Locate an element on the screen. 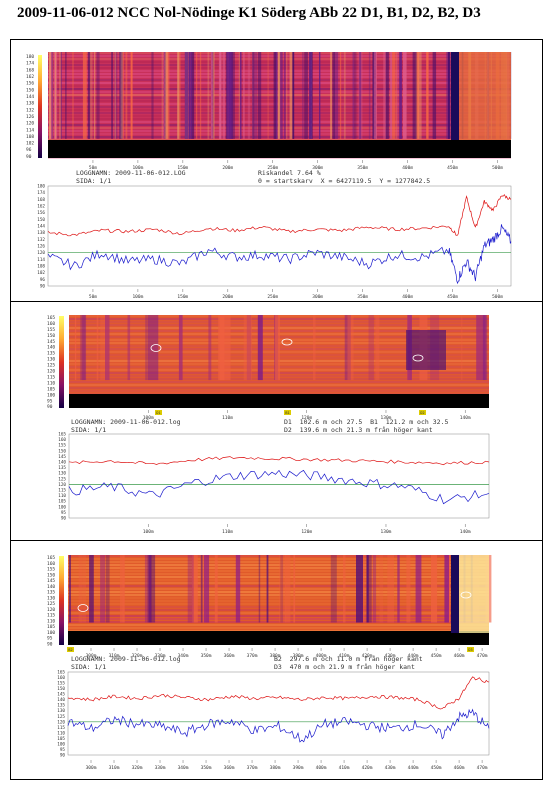 Image resolution: width=551 pixels, height=791 pixels. heatmap-dark-band is located at coordinates (455, 96).